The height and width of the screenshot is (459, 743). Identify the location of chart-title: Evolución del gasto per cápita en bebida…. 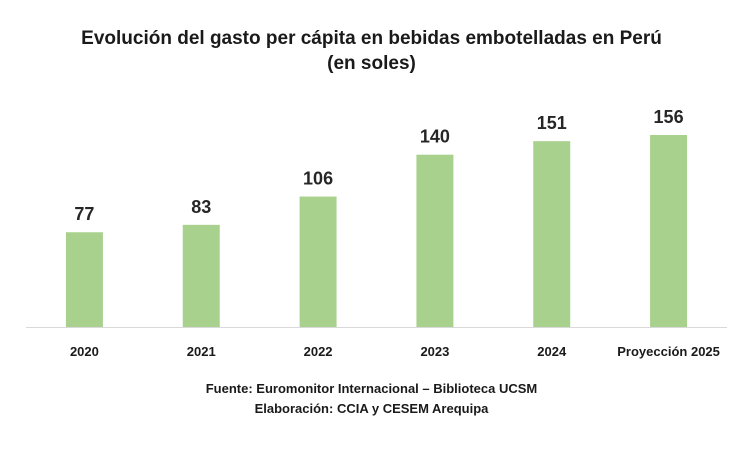
(371, 51).